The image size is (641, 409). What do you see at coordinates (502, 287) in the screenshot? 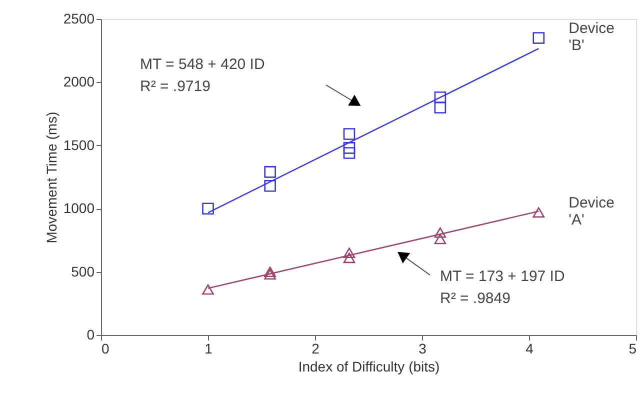
I see `annotation: MT = 173 + 197 ID R² = .9849` at bounding box center [502, 287].